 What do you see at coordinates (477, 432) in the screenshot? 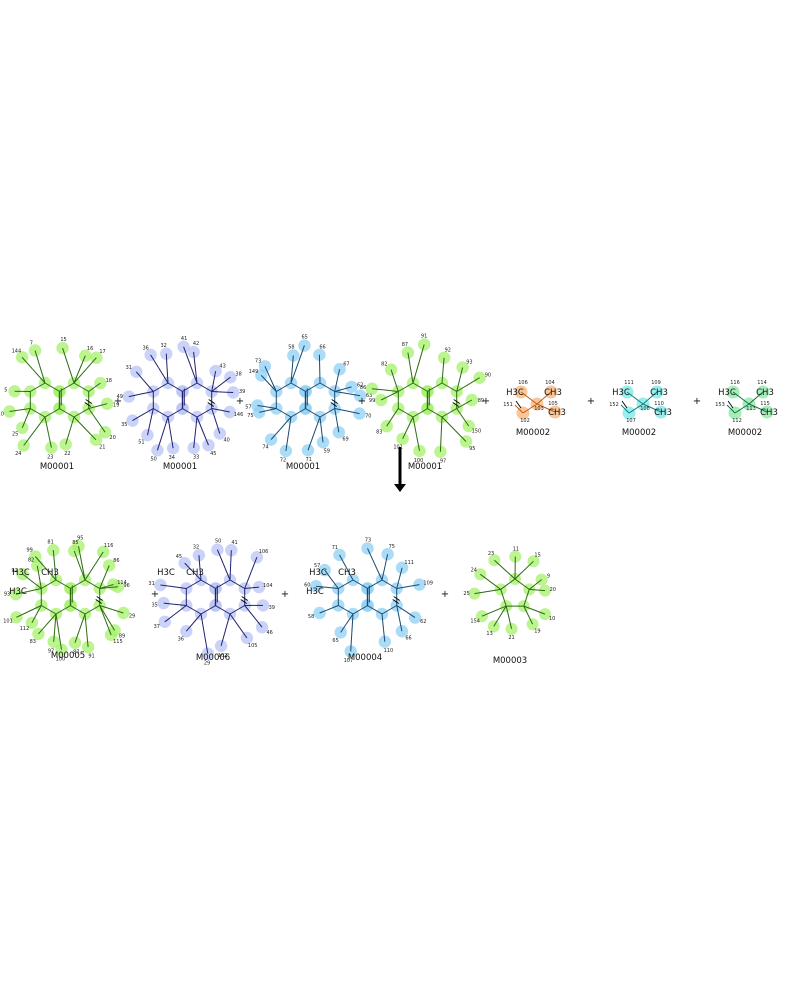
I see `atom-number: 150` at bounding box center [477, 432].